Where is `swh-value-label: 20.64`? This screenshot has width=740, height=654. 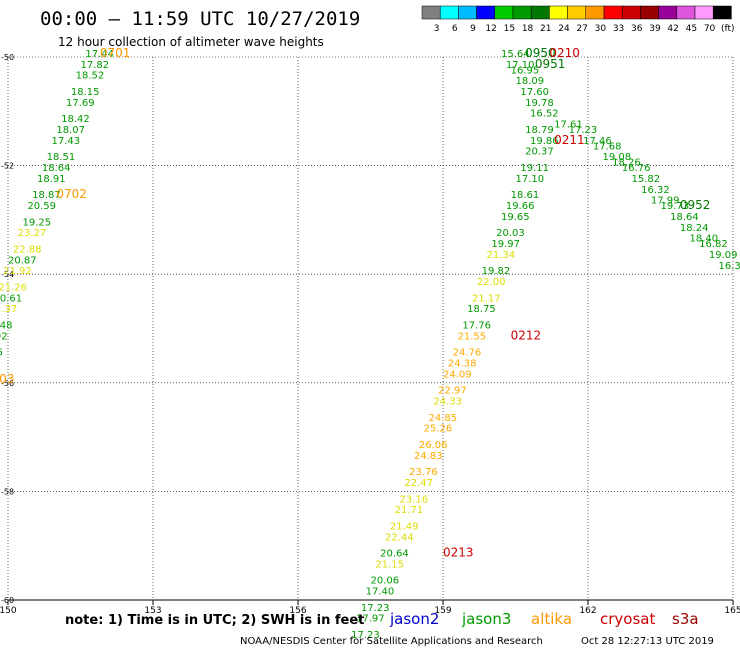
swh-value-label: 20.64 is located at coordinates (394, 554).